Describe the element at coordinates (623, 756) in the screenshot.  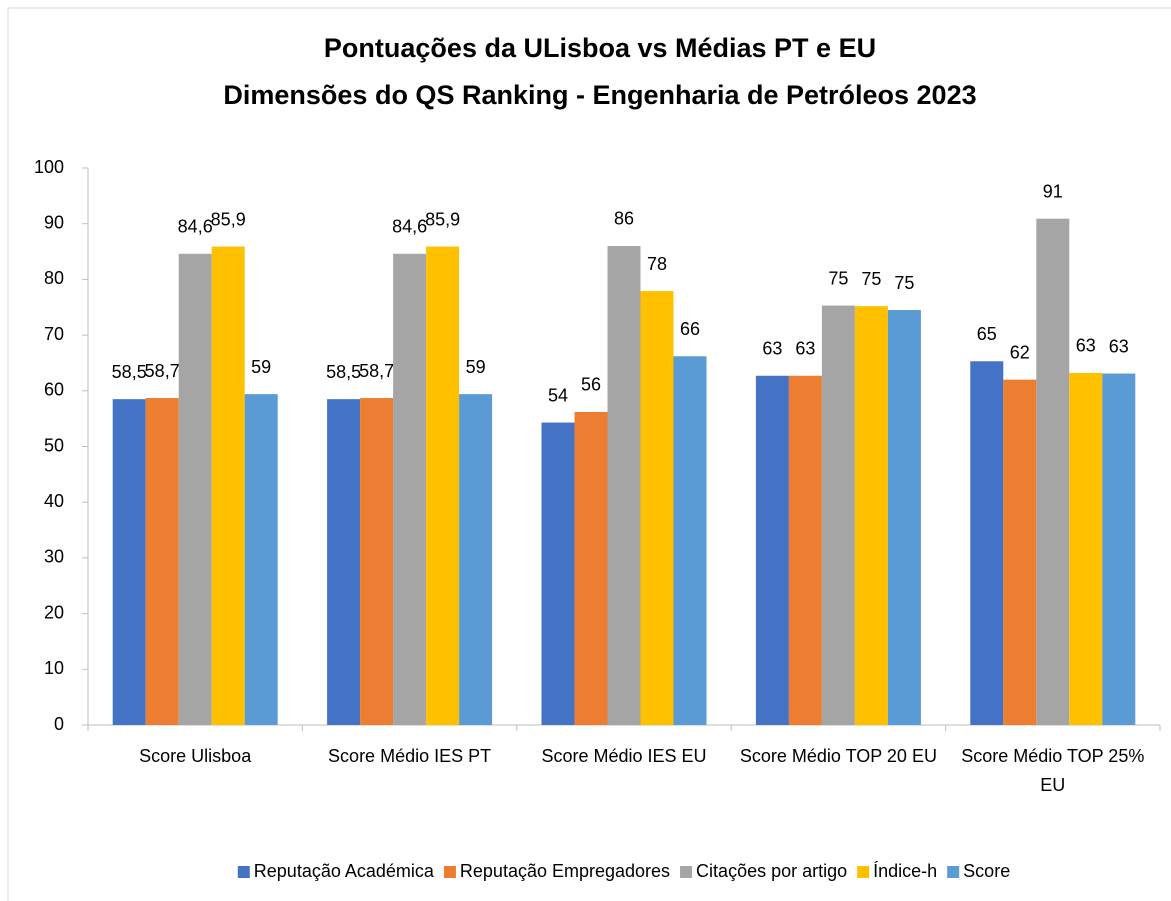
I see `x-tick-label: Score Médio IES EU` at that location.